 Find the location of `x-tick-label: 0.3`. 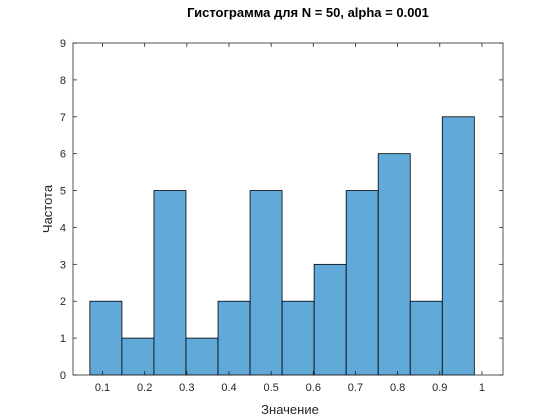

x-tick-label: 0.3 is located at coordinates (186, 388).